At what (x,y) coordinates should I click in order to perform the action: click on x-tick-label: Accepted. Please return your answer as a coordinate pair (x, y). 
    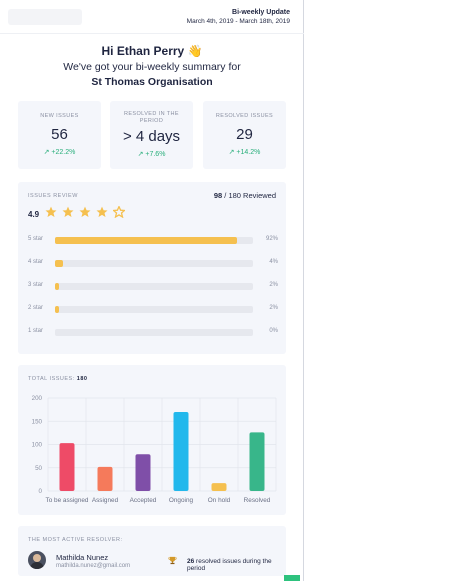
    Looking at the image, I should click on (143, 500).